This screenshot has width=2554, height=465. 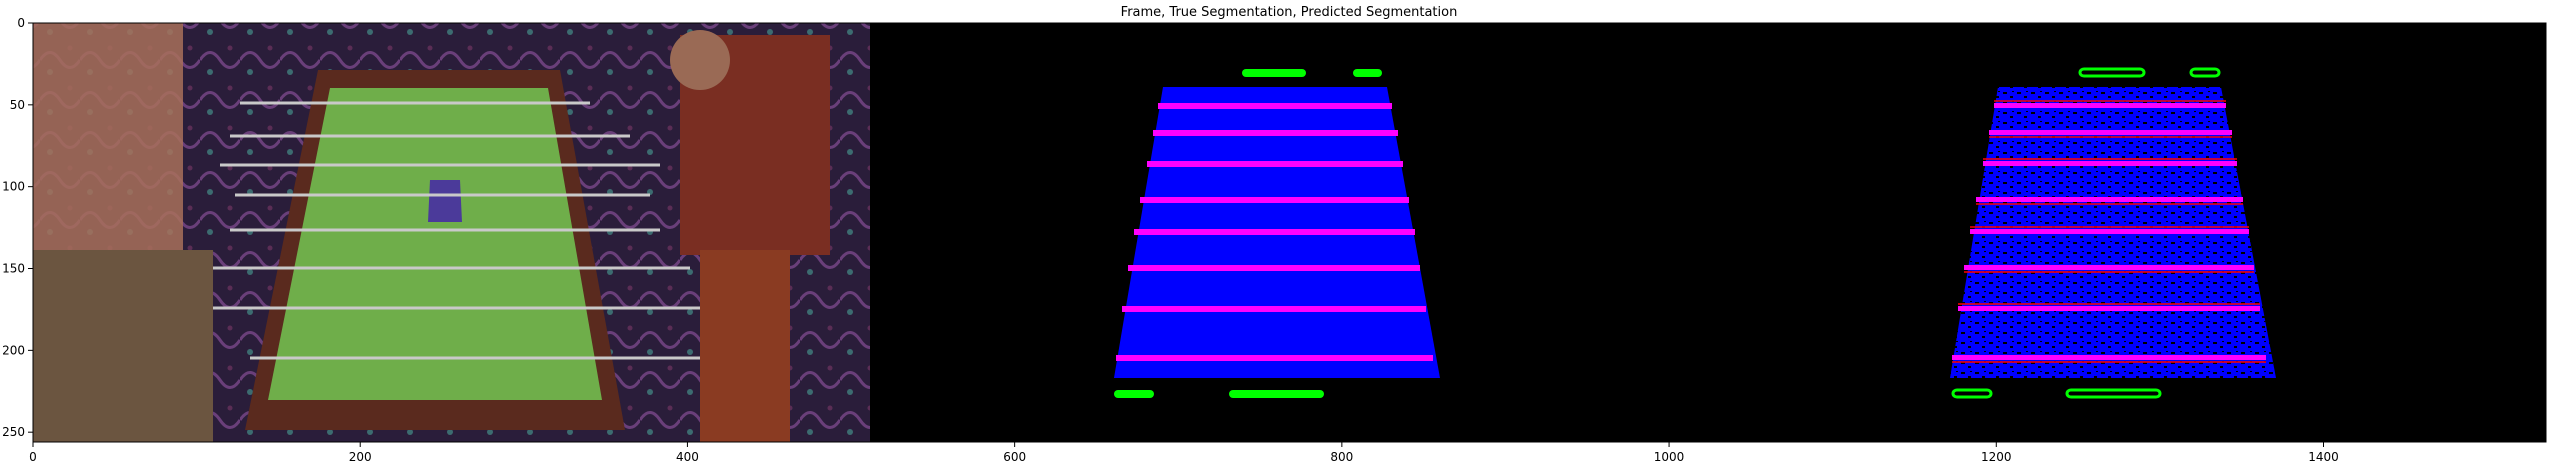 What do you see at coordinates (687, 457) in the screenshot?
I see `x-tick-label: 400` at bounding box center [687, 457].